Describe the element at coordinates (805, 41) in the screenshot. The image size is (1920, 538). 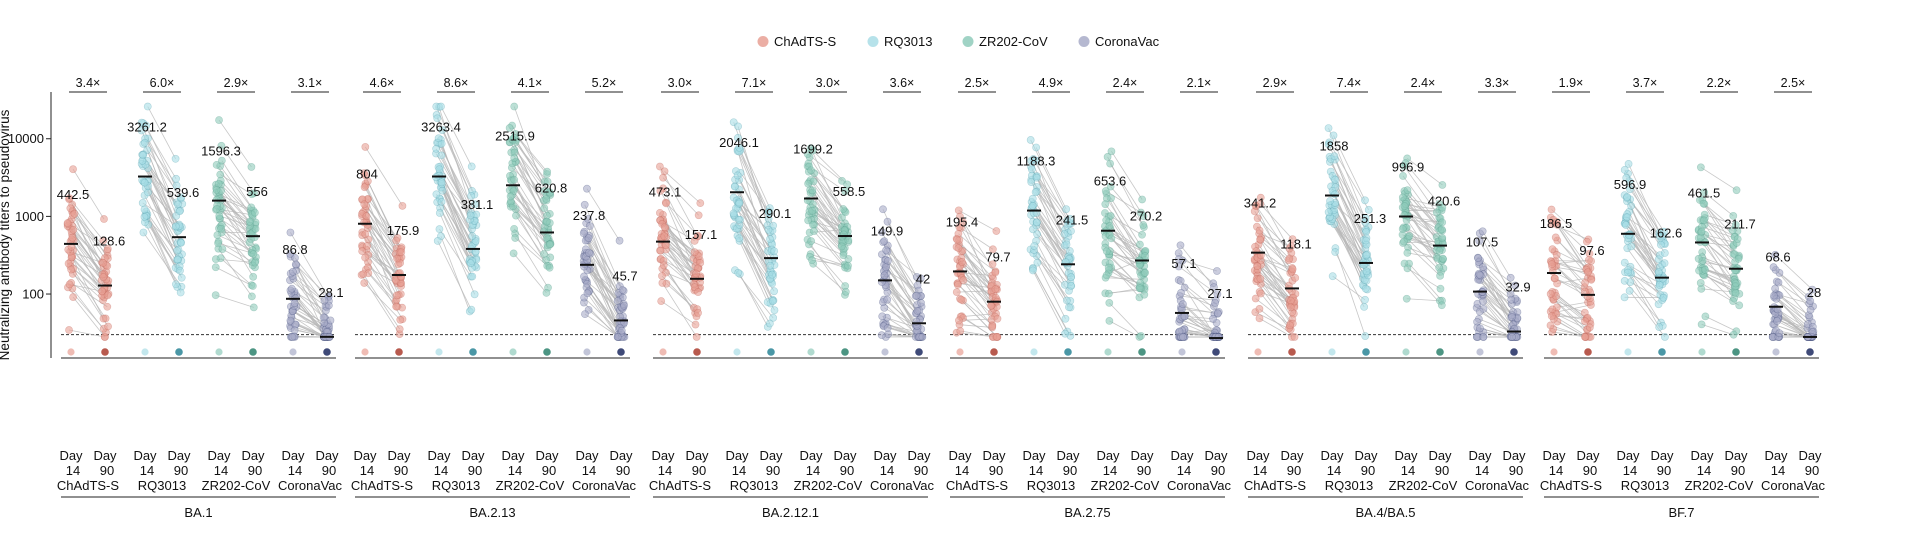
I see `legend-label: ChAdTS-S` at that location.